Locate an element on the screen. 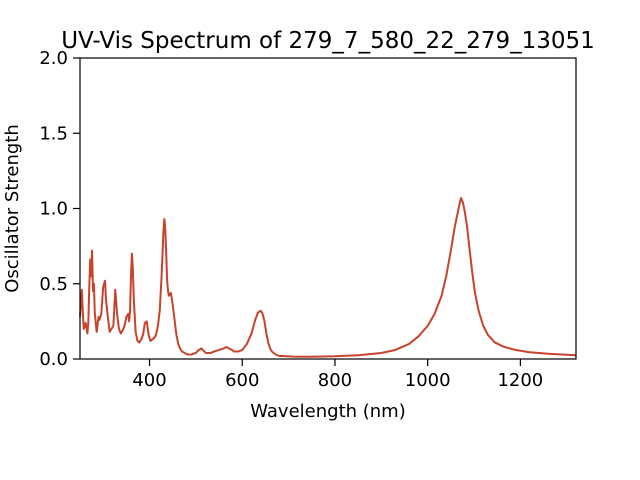 This screenshot has height=480, width=640. y-tick-label: 2.0 is located at coordinates (53, 58).